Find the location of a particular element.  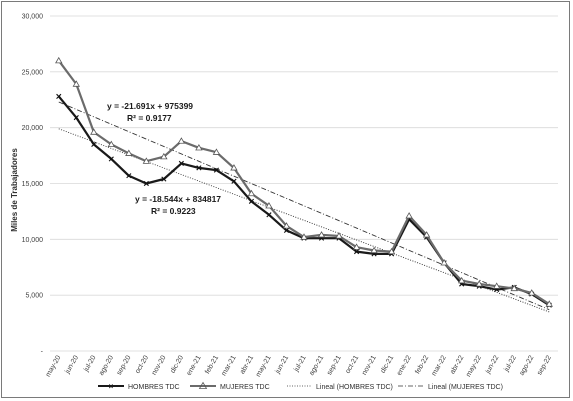

y-axis-ticks: - 5,000 10,000 15,000 20,000 25,000 30,000 is located at coordinates (33, 185).